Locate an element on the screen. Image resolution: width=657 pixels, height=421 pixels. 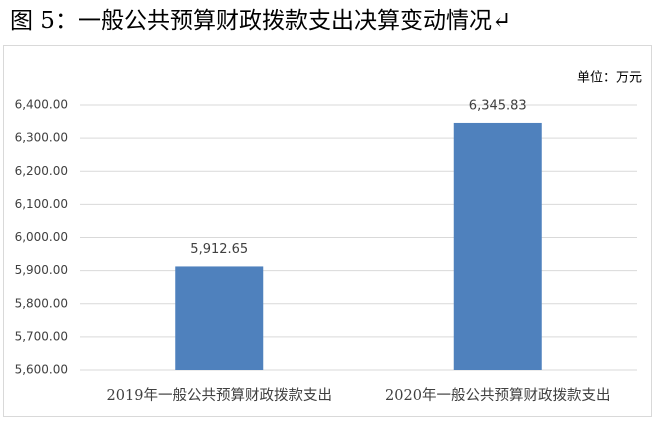
x-tick-label: 2019年一般公共预算财政拨款支出 is located at coordinates (219, 395).